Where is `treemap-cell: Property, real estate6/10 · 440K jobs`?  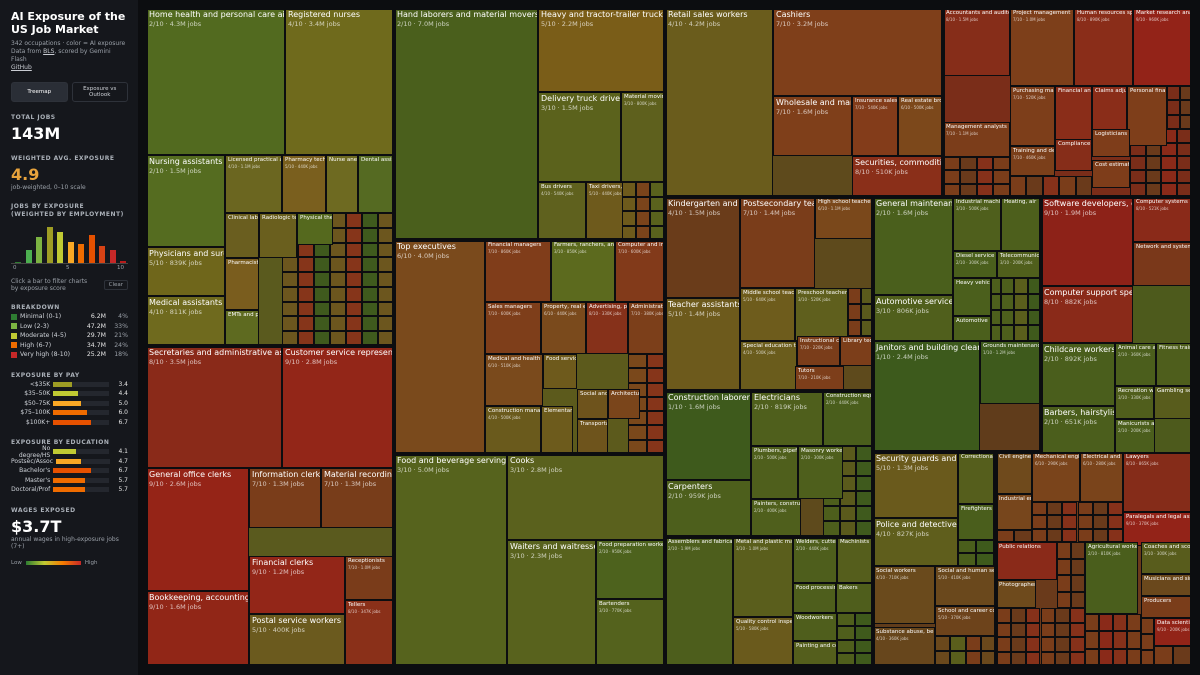 treemap-cell: Property, real estate6/10 · 440K jobs is located at coordinates (563, 328).